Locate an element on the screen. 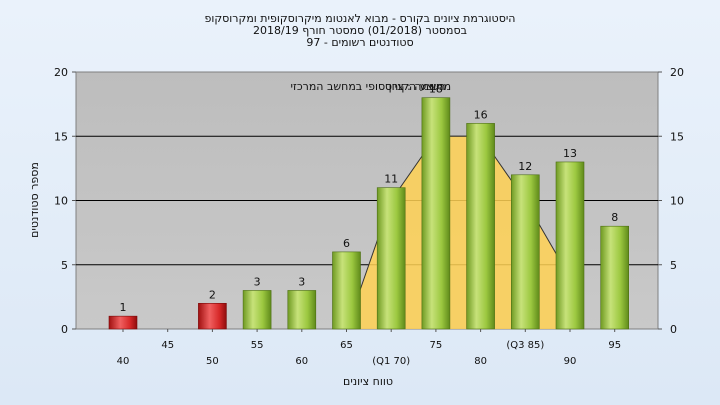  y-left-tick-label-0: 0 is located at coordinates (64, 329).